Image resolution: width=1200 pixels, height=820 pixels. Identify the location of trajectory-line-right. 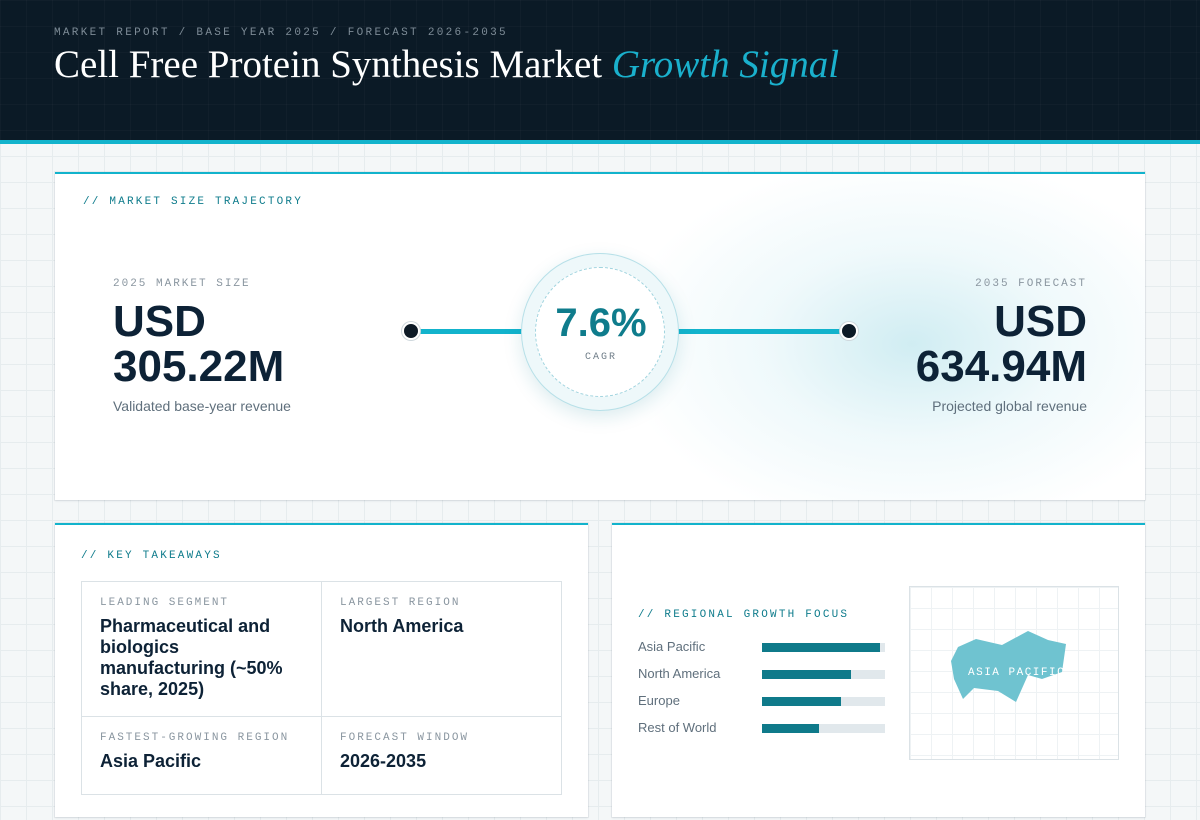
(757, 331).